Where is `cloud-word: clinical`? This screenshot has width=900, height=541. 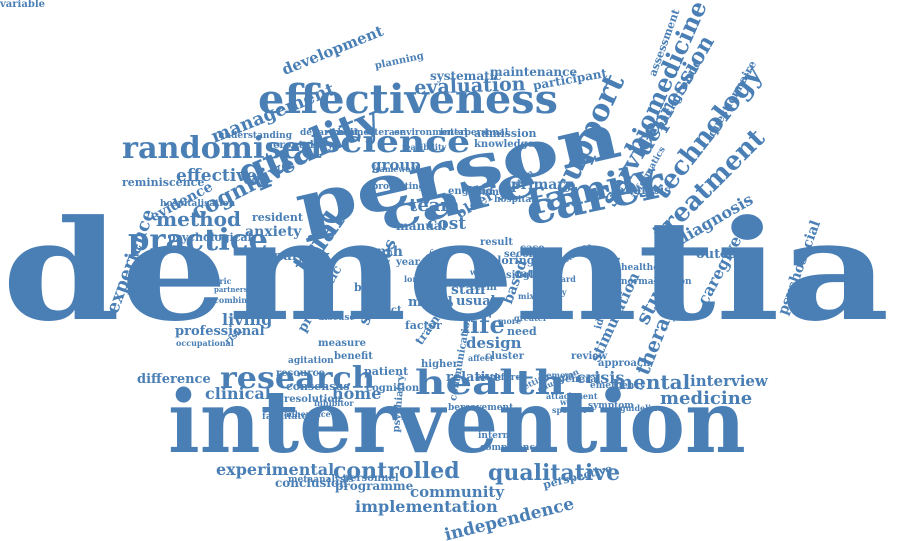 cloud-word: clinical is located at coordinates (238, 393).